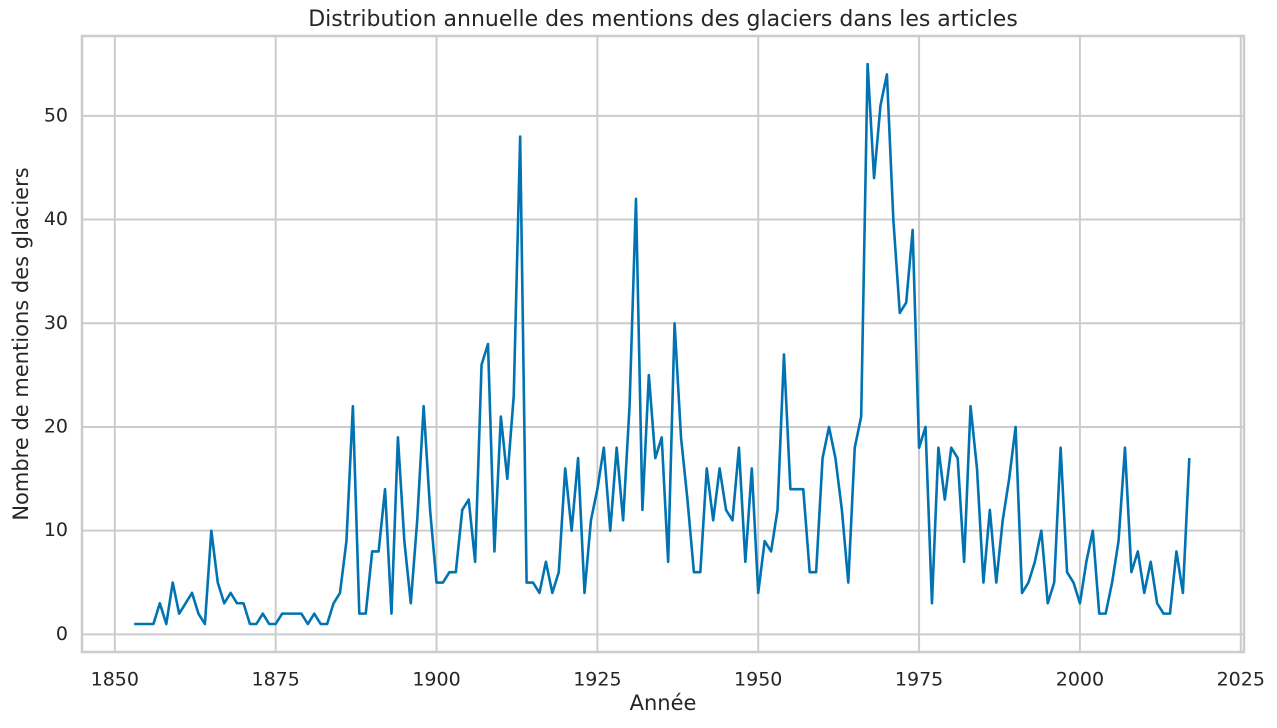 Image resolution: width=1277 pixels, height=728 pixels. What do you see at coordinates (56, 426) in the screenshot?
I see `y-tick-label: 20` at bounding box center [56, 426].